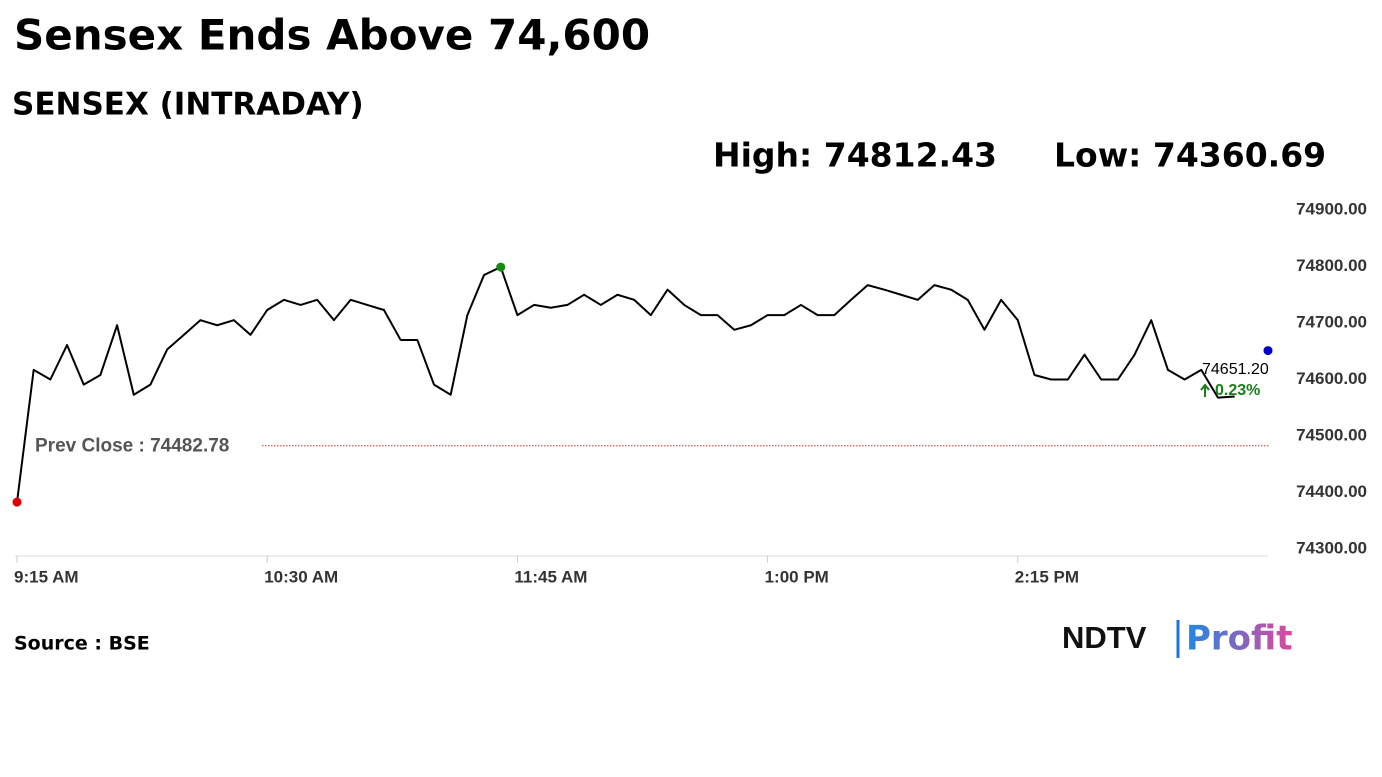 The width and height of the screenshot is (1382, 777). What do you see at coordinates (188, 105) in the screenshot?
I see `chart-subtitle: SENSEX (INTRADAY)` at bounding box center [188, 105].